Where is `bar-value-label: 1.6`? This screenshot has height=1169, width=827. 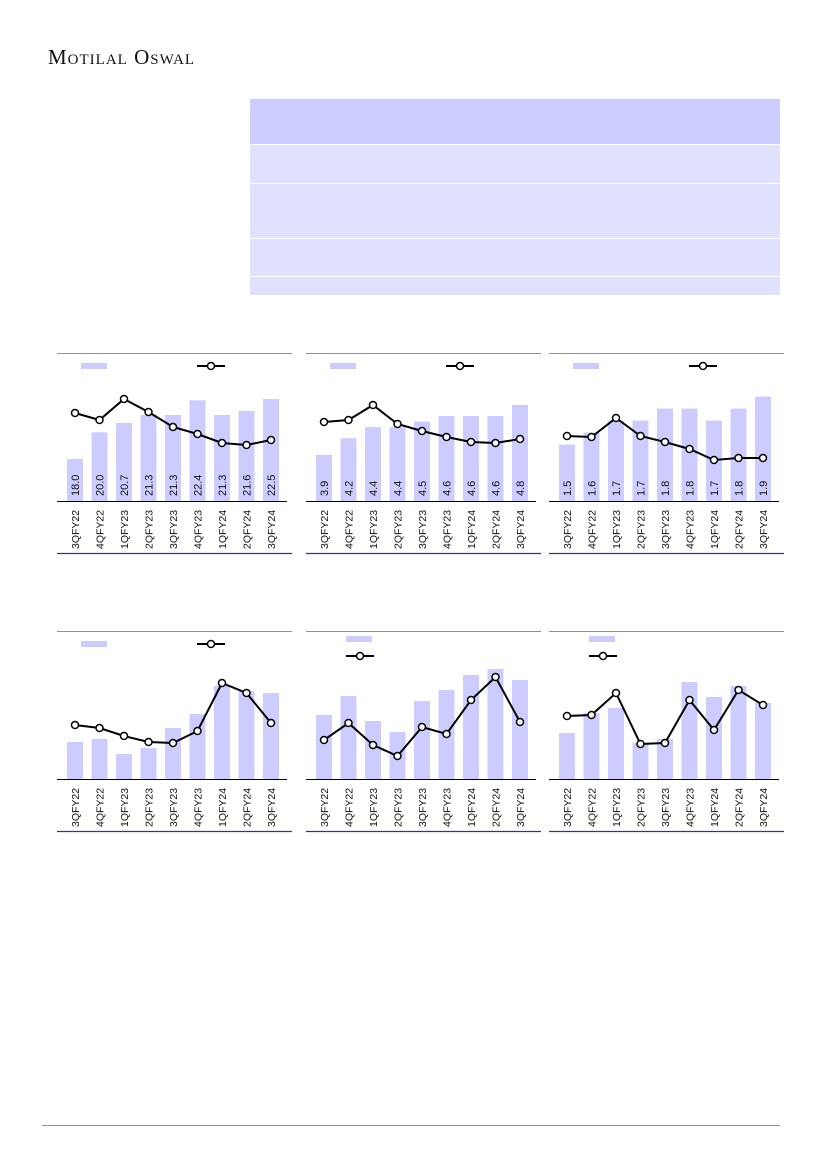
bar-value-label: 1.6 is located at coordinates (593, 488).